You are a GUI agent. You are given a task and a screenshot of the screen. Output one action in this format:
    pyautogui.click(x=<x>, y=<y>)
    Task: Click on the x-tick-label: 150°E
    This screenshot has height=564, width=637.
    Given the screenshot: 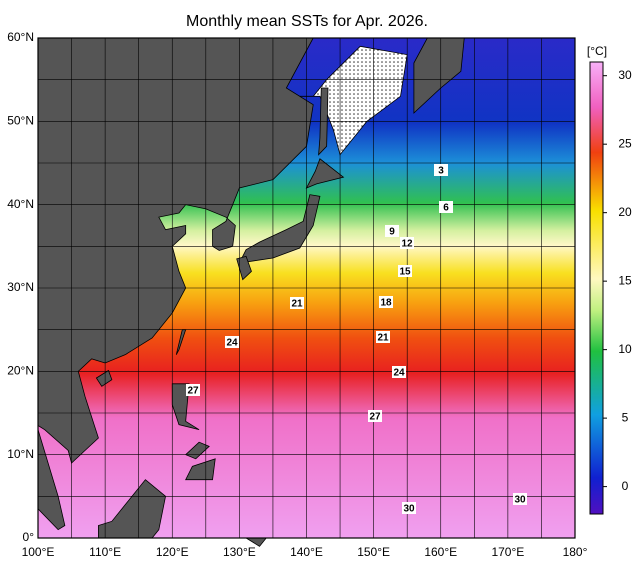 What is the action you would take?
    pyautogui.click(x=373, y=552)
    